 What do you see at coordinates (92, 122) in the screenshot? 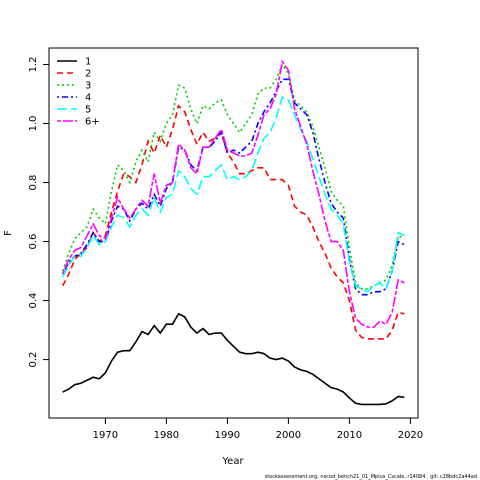
I see `legend-label: 6+` at bounding box center [92, 122].